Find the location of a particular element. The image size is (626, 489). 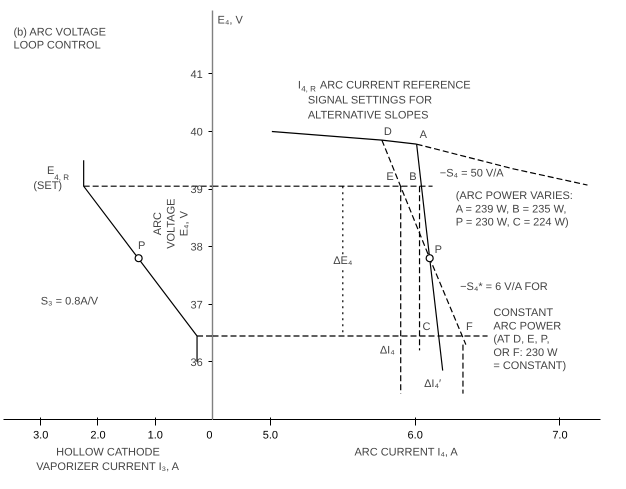

annotation: A is located at coordinates (424, 135).